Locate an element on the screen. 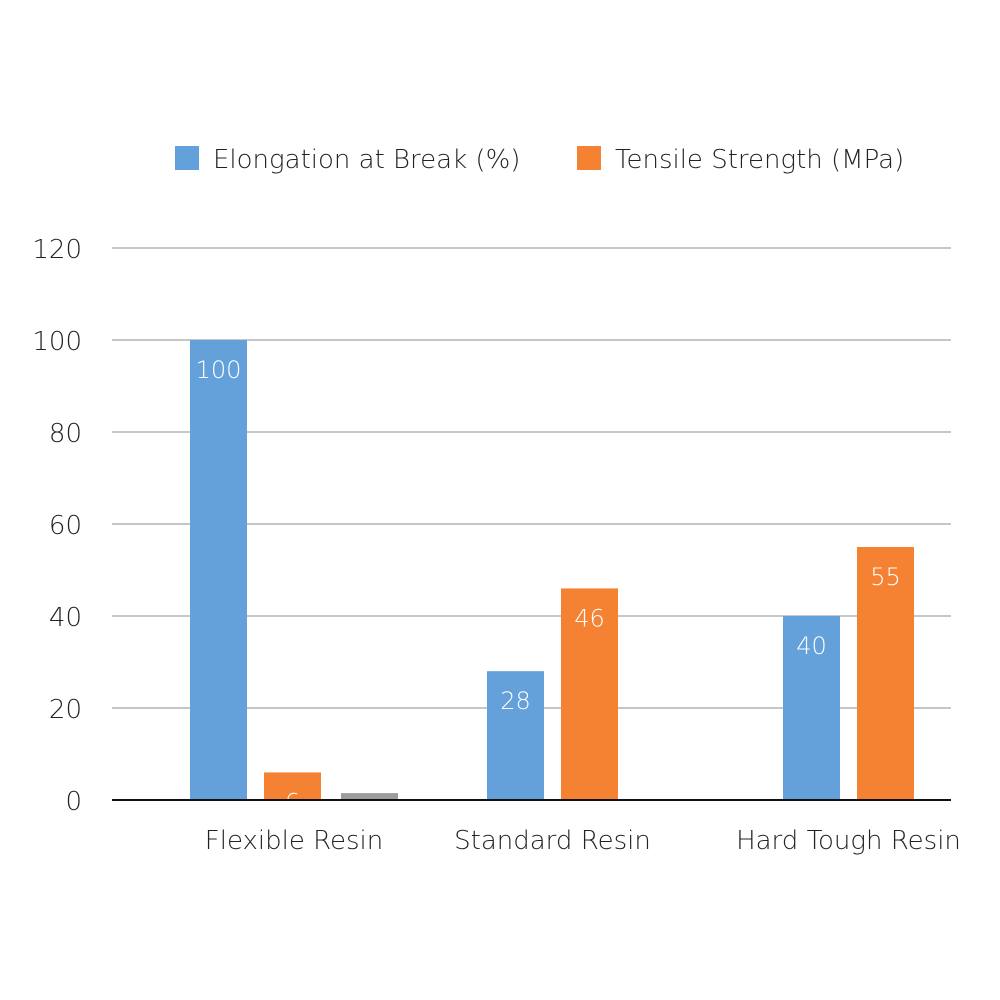 The image size is (1000, 1000). data-label: 46 is located at coordinates (589, 618).